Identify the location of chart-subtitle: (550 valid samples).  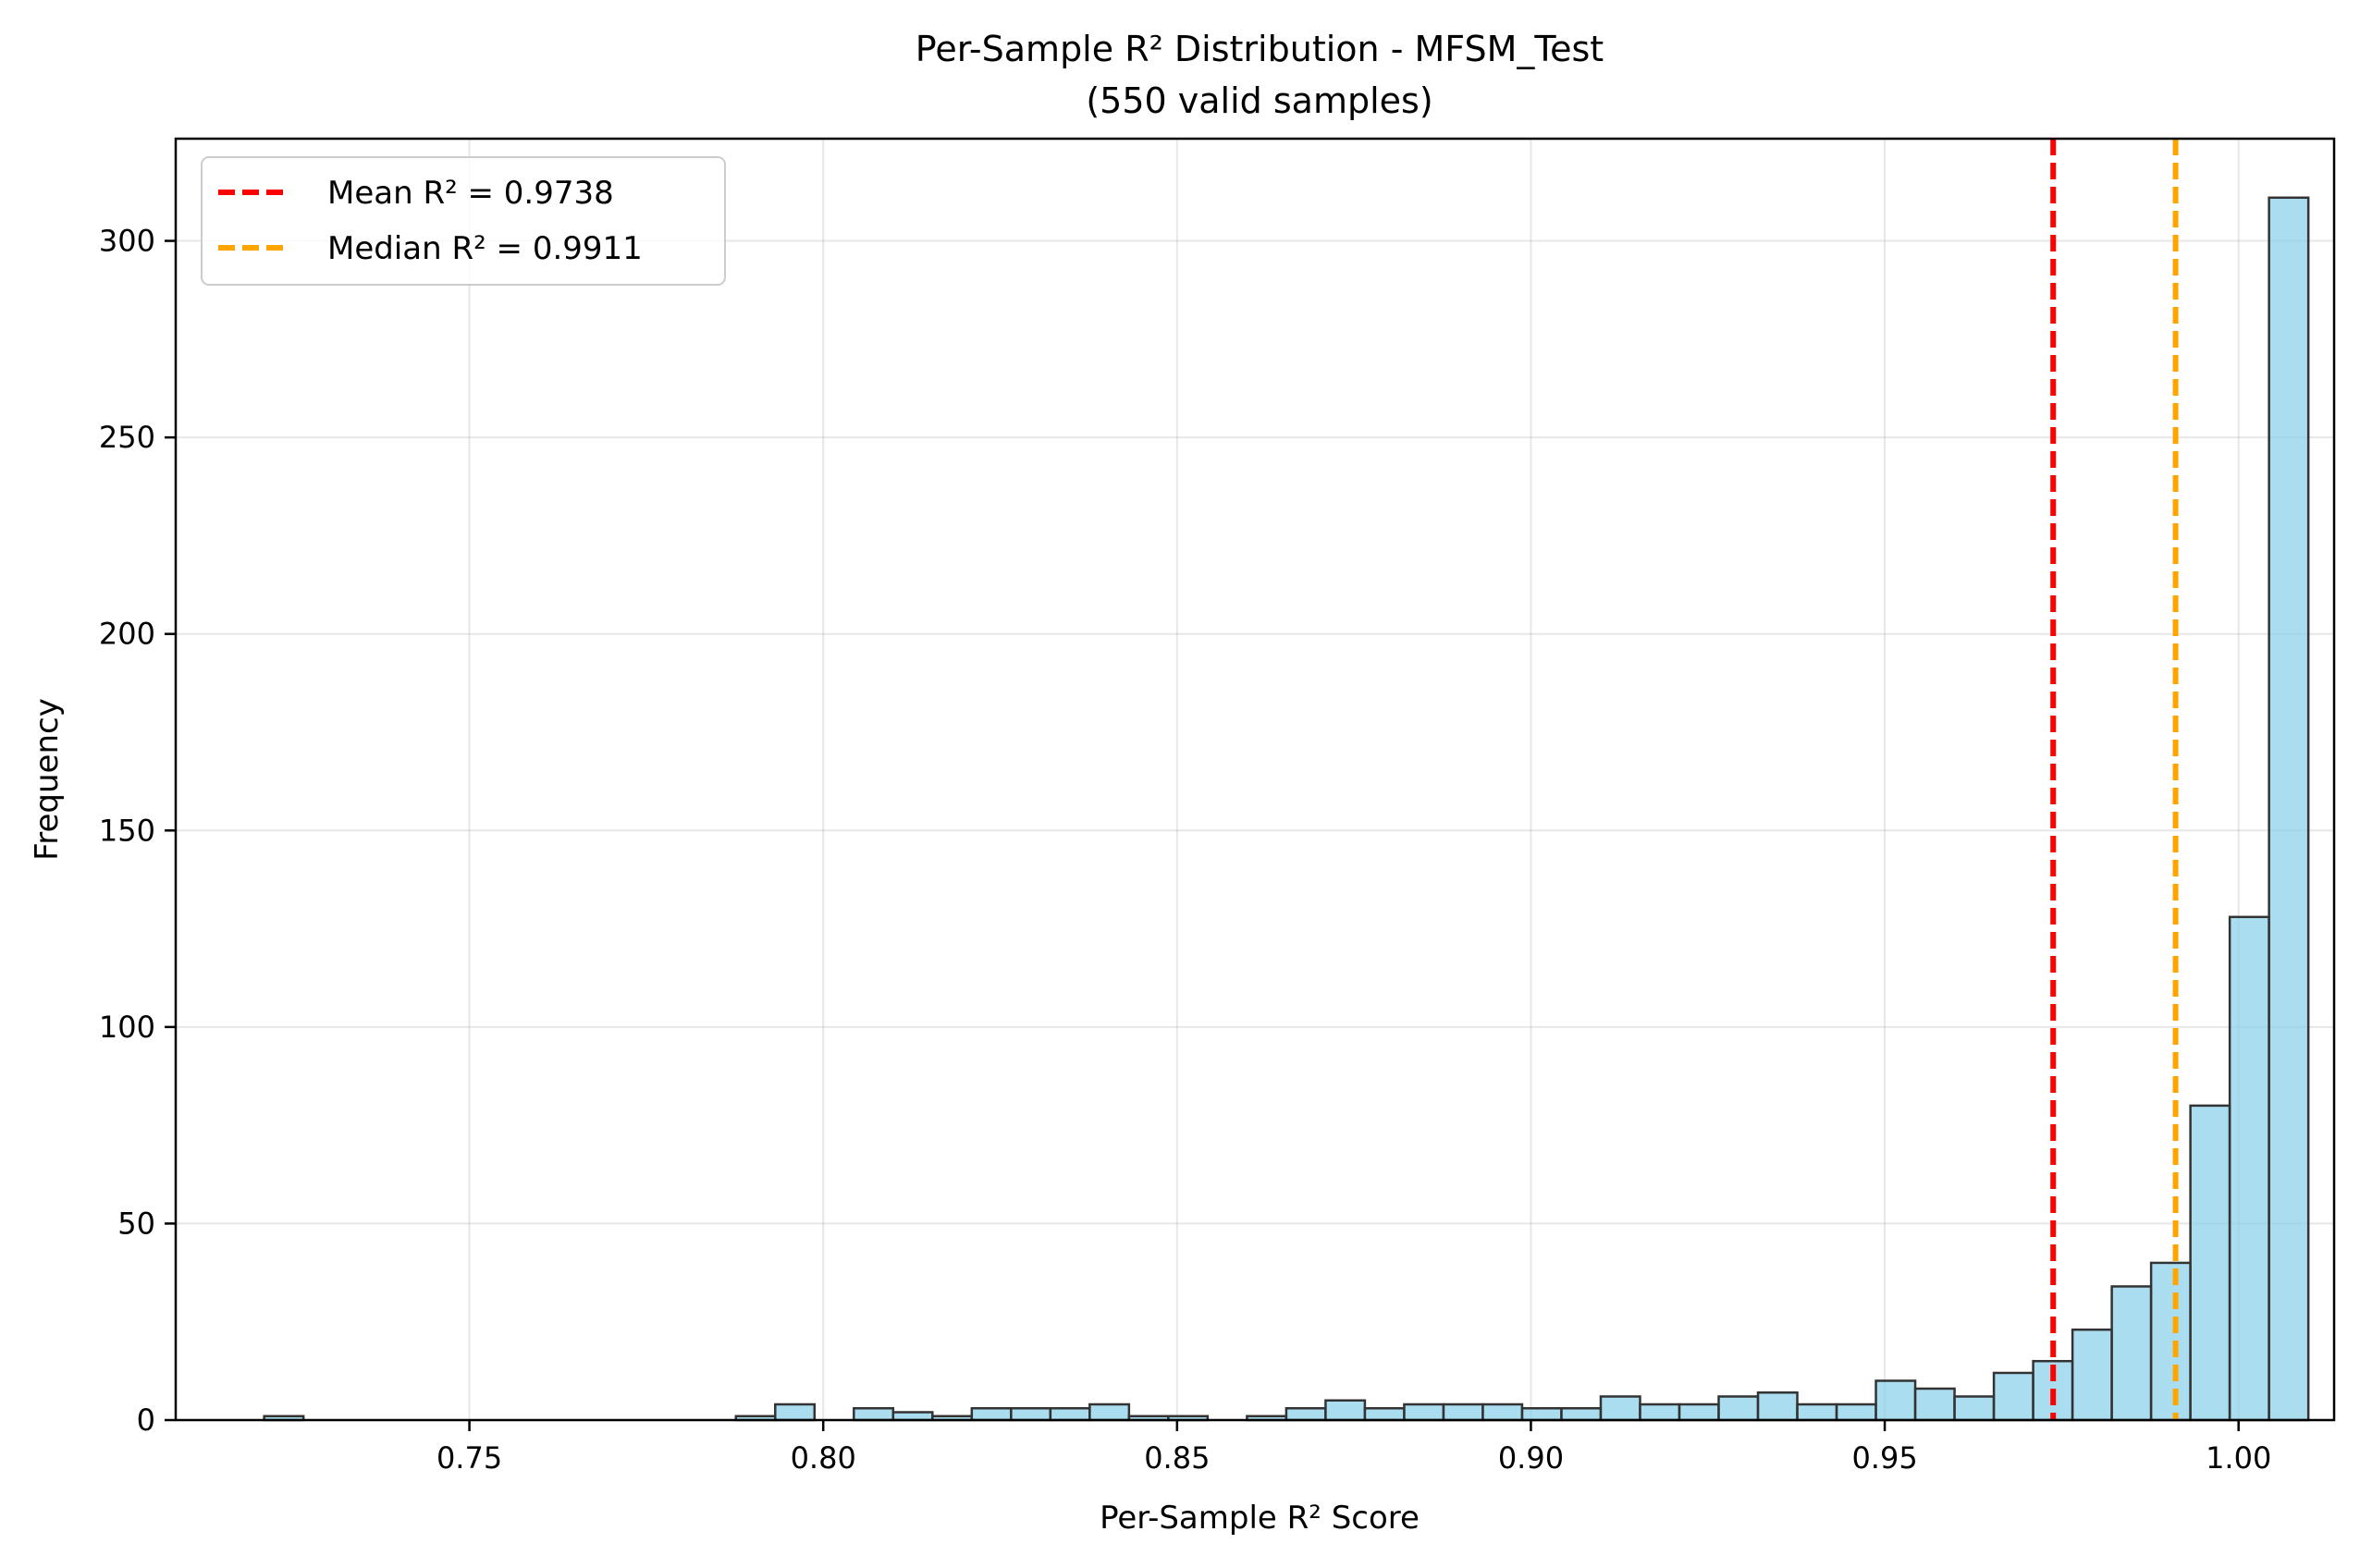
(1259, 101).